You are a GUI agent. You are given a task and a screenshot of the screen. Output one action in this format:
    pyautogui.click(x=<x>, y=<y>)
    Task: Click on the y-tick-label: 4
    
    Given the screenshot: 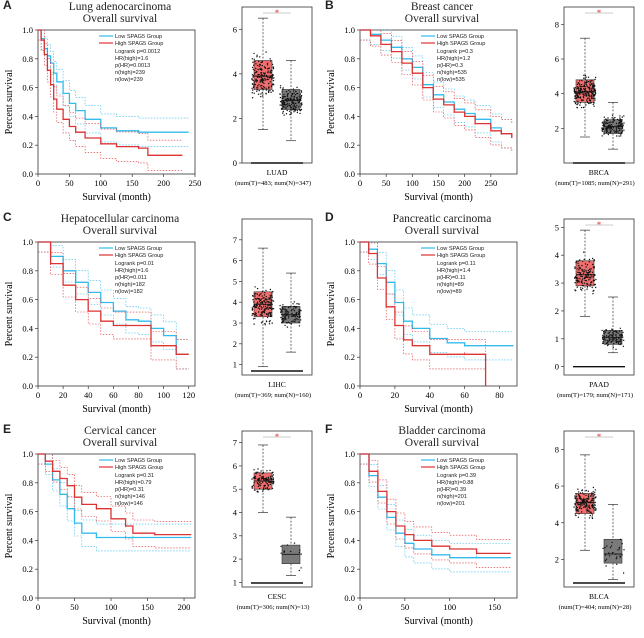 What is the action you would take?
    pyautogui.click(x=235, y=302)
    